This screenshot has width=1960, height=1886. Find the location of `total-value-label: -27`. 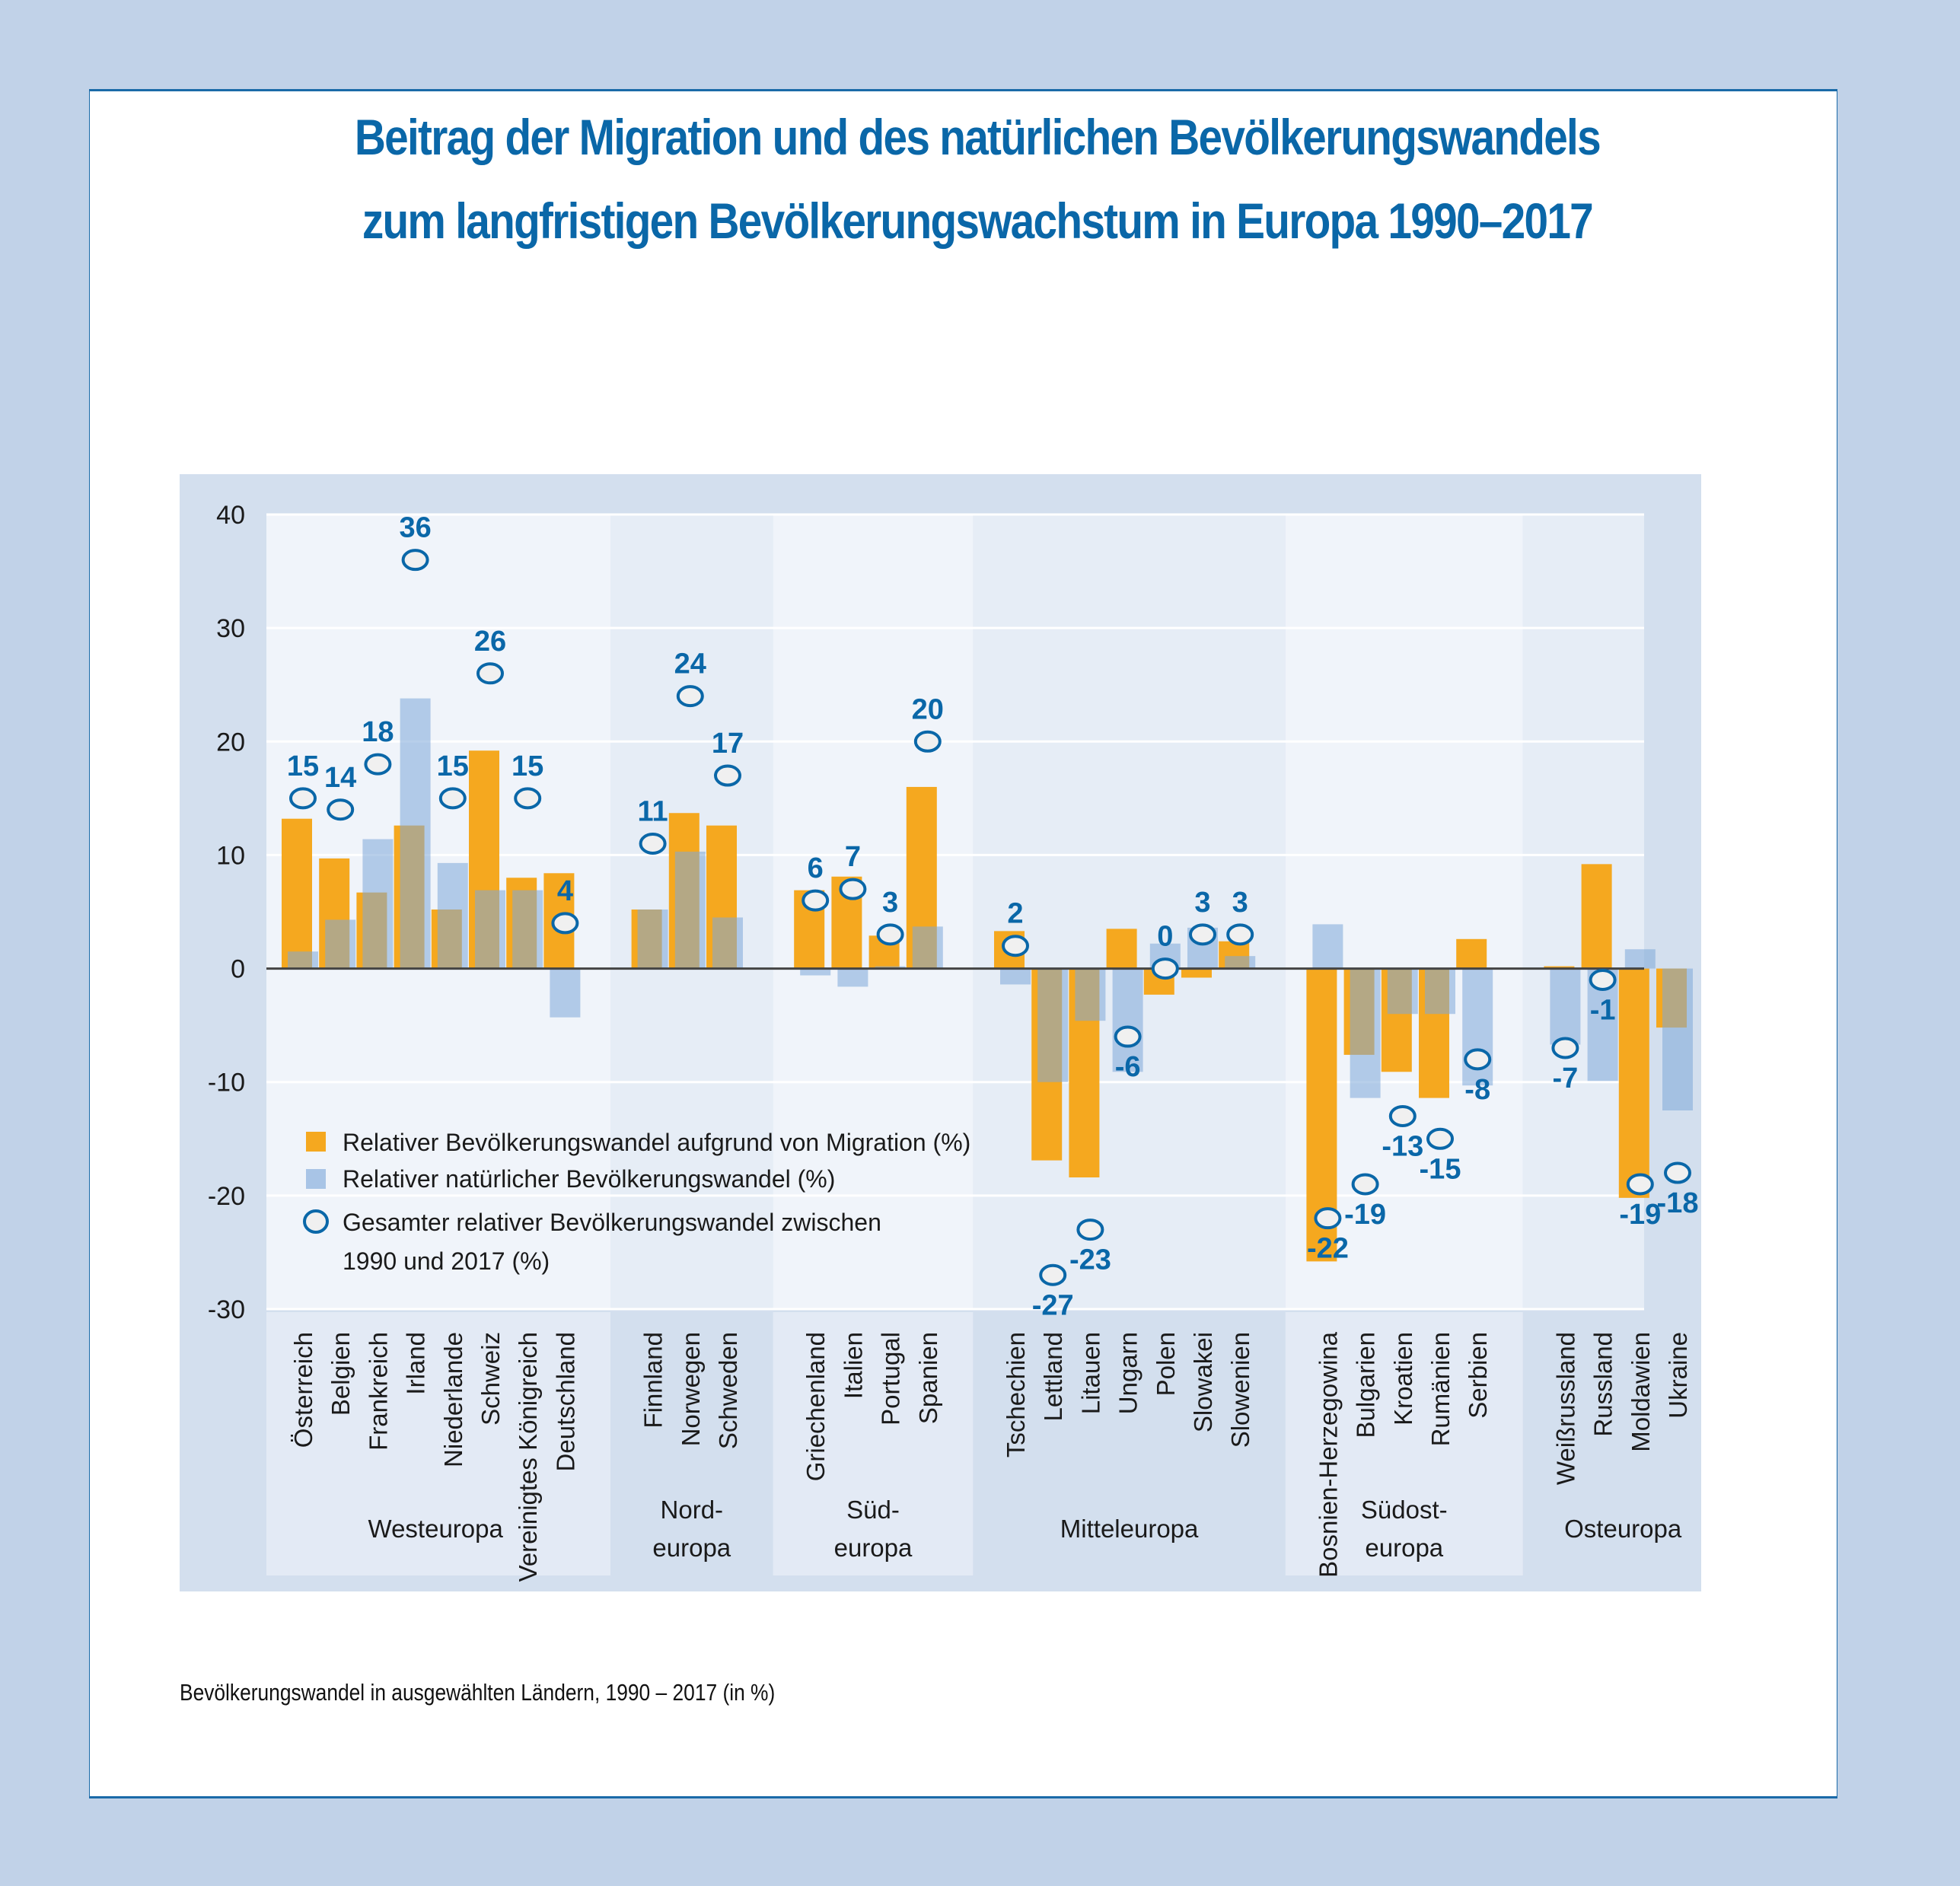

total-value-label: -27 is located at coordinates (1053, 1305).